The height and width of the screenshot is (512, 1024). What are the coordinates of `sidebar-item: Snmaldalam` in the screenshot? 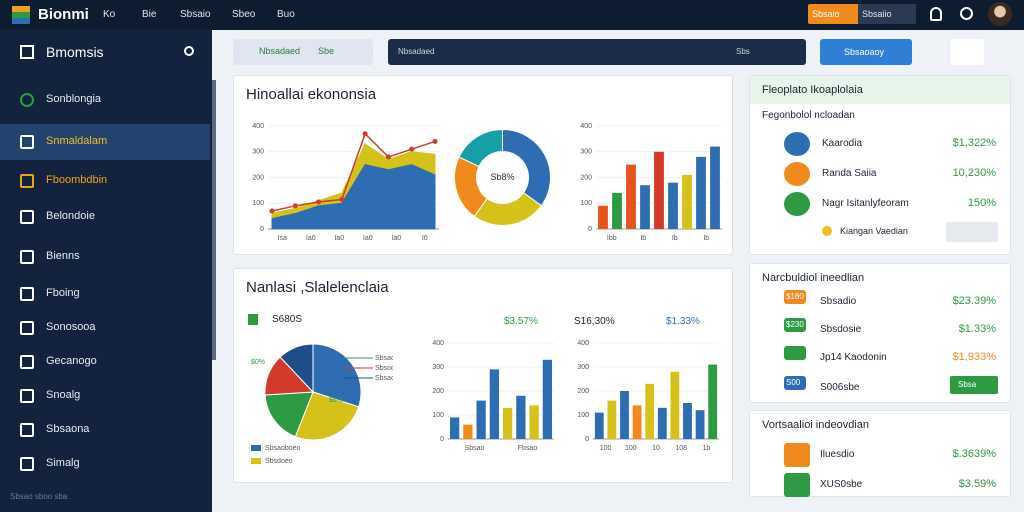 It's located at (105, 142).